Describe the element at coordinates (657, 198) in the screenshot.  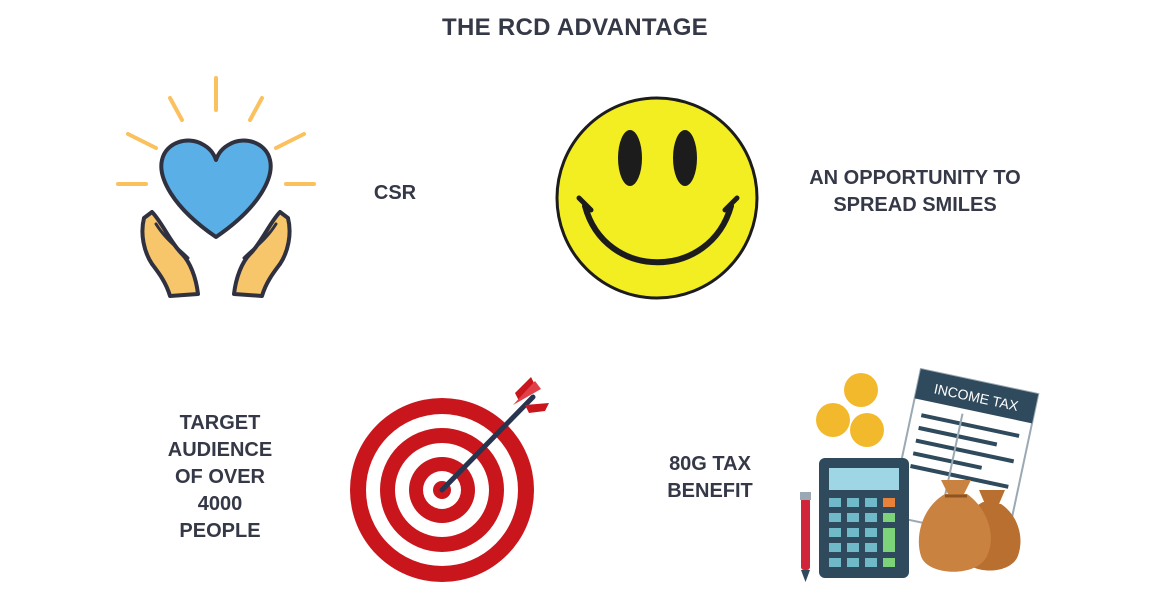
I see `smiley-face-icon` at that location.